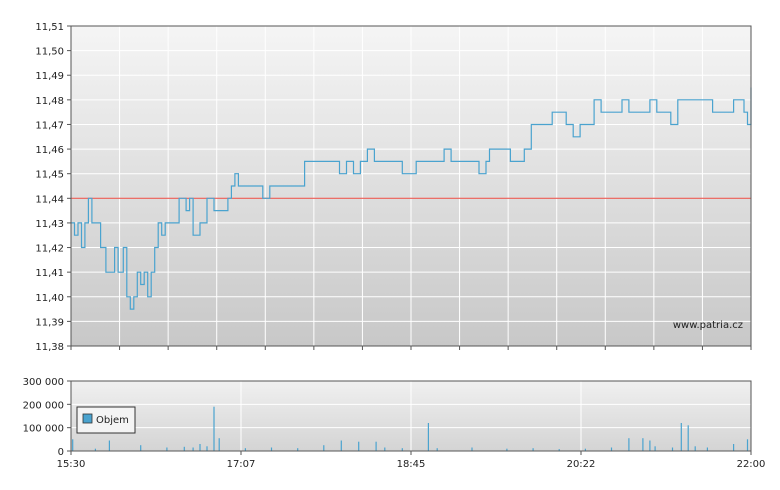  Describe the element at coordinates (43, 382) in the screenshot. I see `volume-y-tick-label: 300 000` at that location.